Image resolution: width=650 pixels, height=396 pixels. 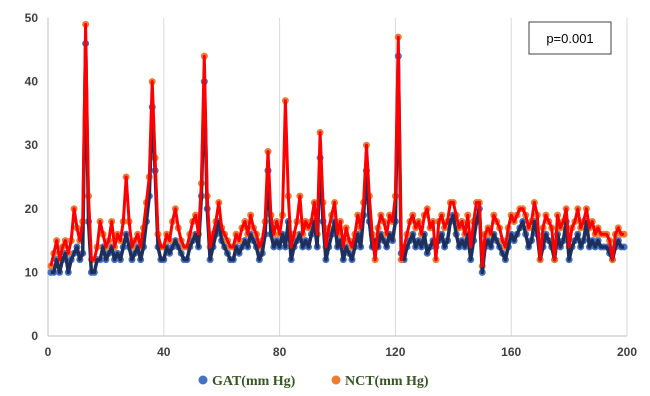 I want to click on legend-label-nct: NCT(mm Hg), so click(x=387, y=381).